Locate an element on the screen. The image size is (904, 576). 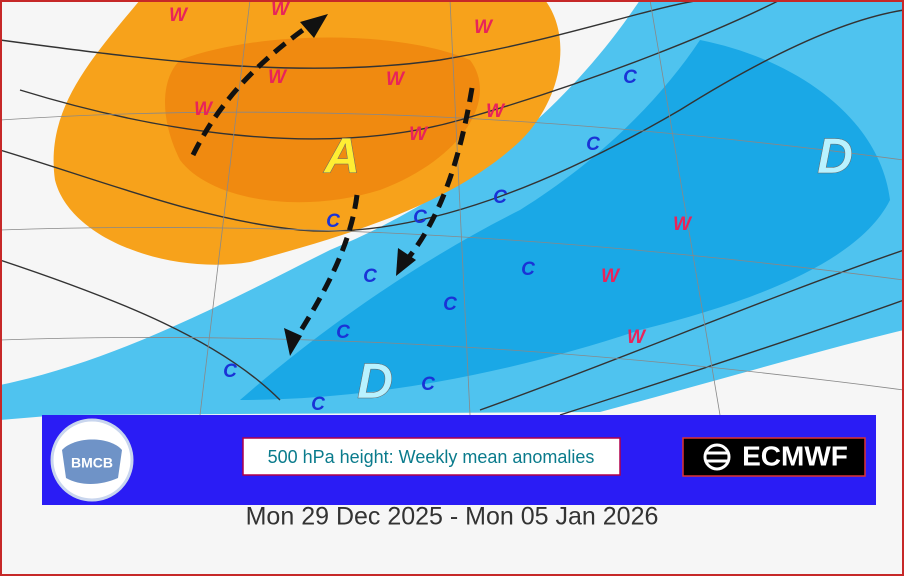
pressure-label: A is located at coordinates (341, 156).